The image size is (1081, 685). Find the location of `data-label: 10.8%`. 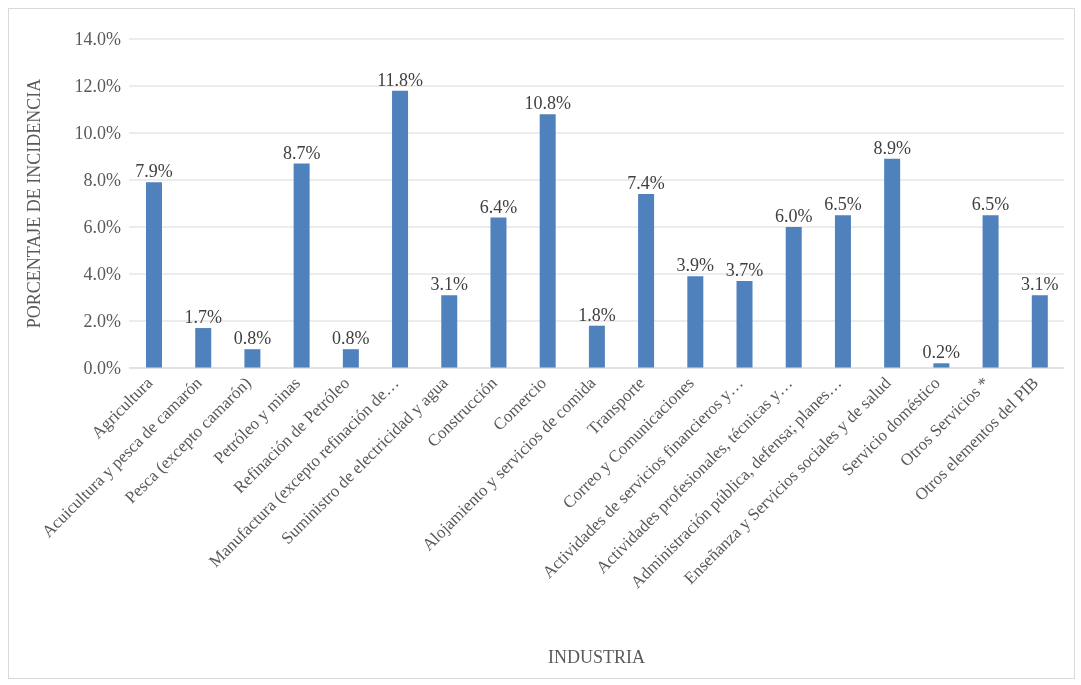

data-label: 10.8% is located at coordinates (547, 103).